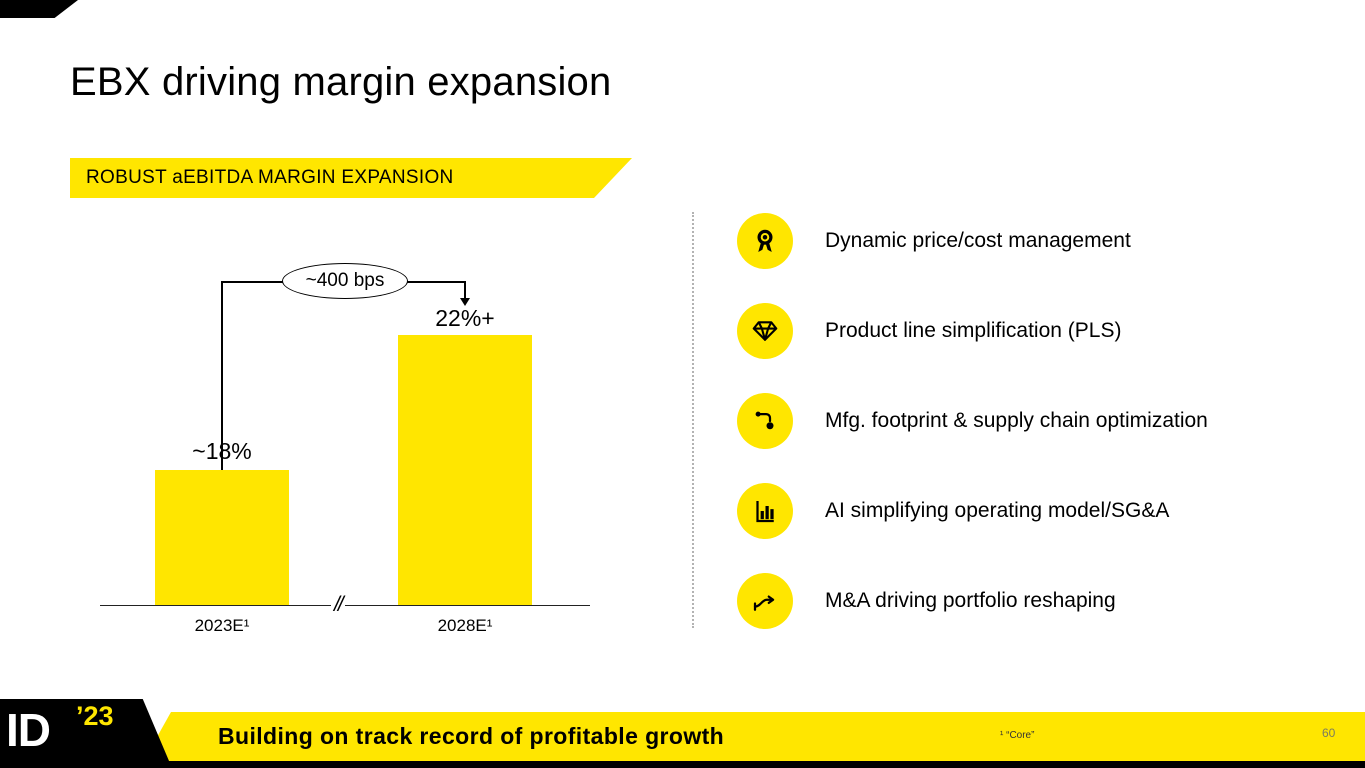  I want to click on category-label-2028: 2028E¹, so click(465, 625).